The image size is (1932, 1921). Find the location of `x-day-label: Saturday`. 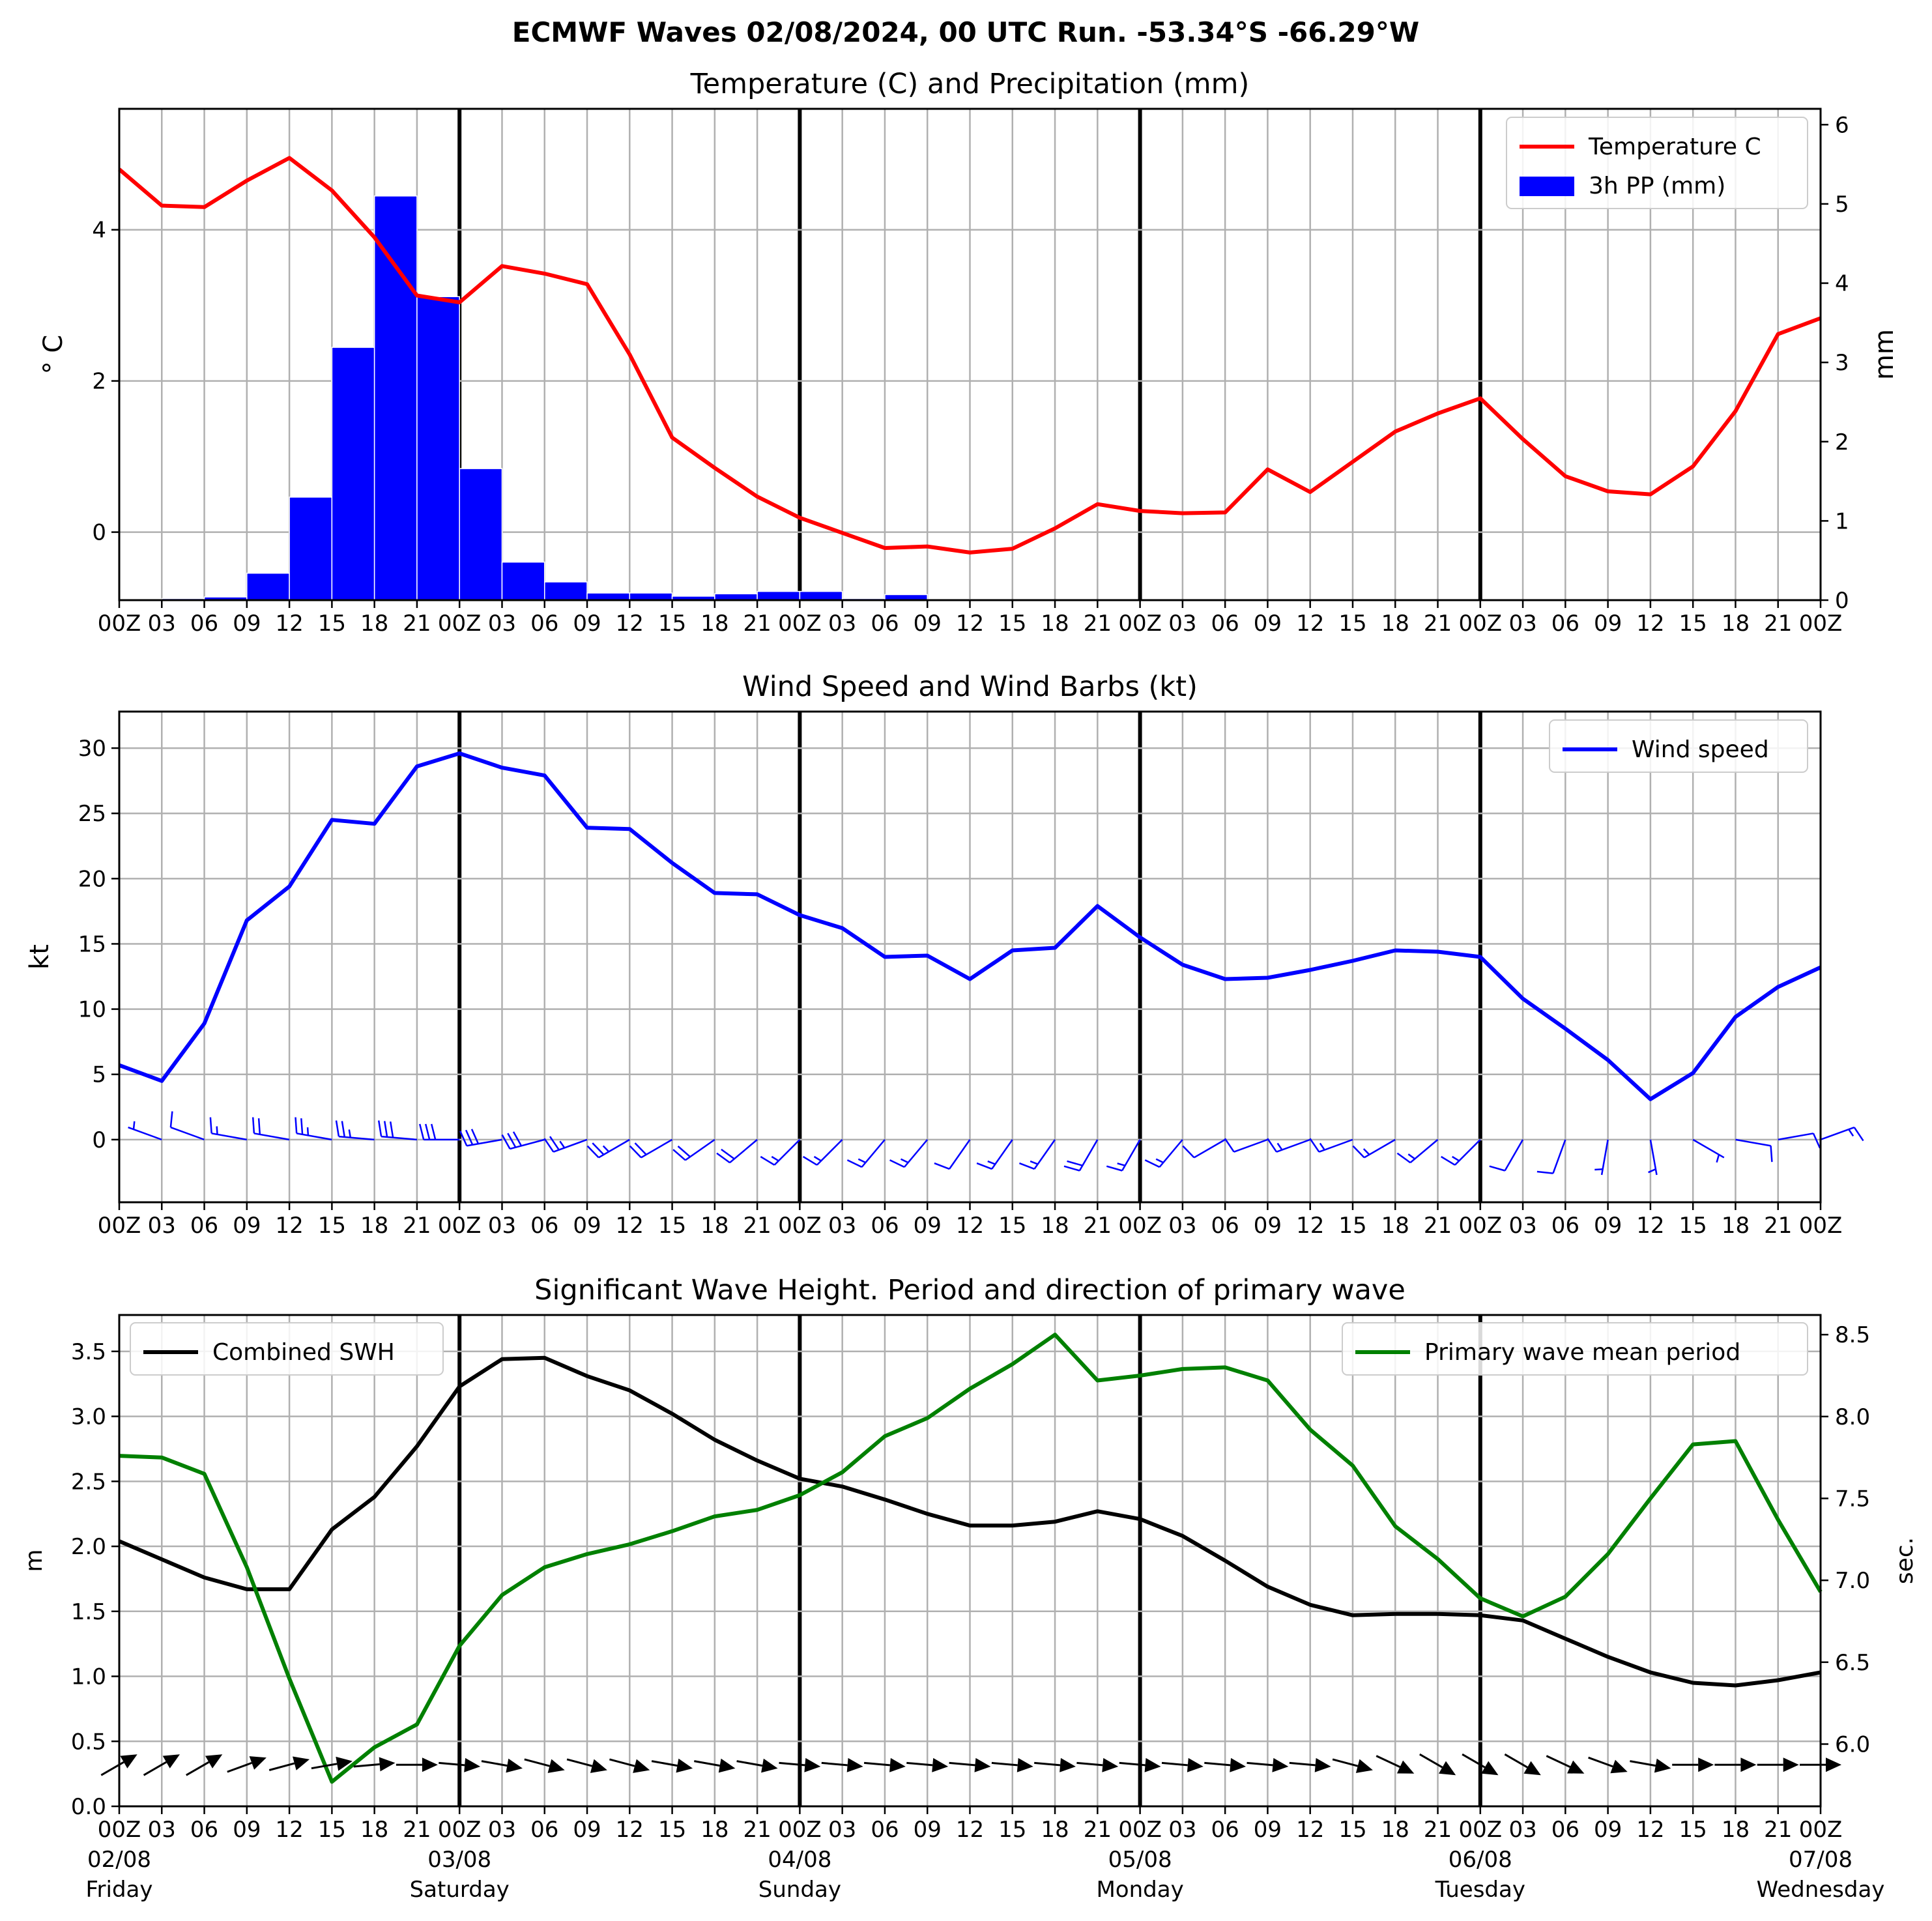

x-day-label: Saturday is located at coordinates (460, 1890).